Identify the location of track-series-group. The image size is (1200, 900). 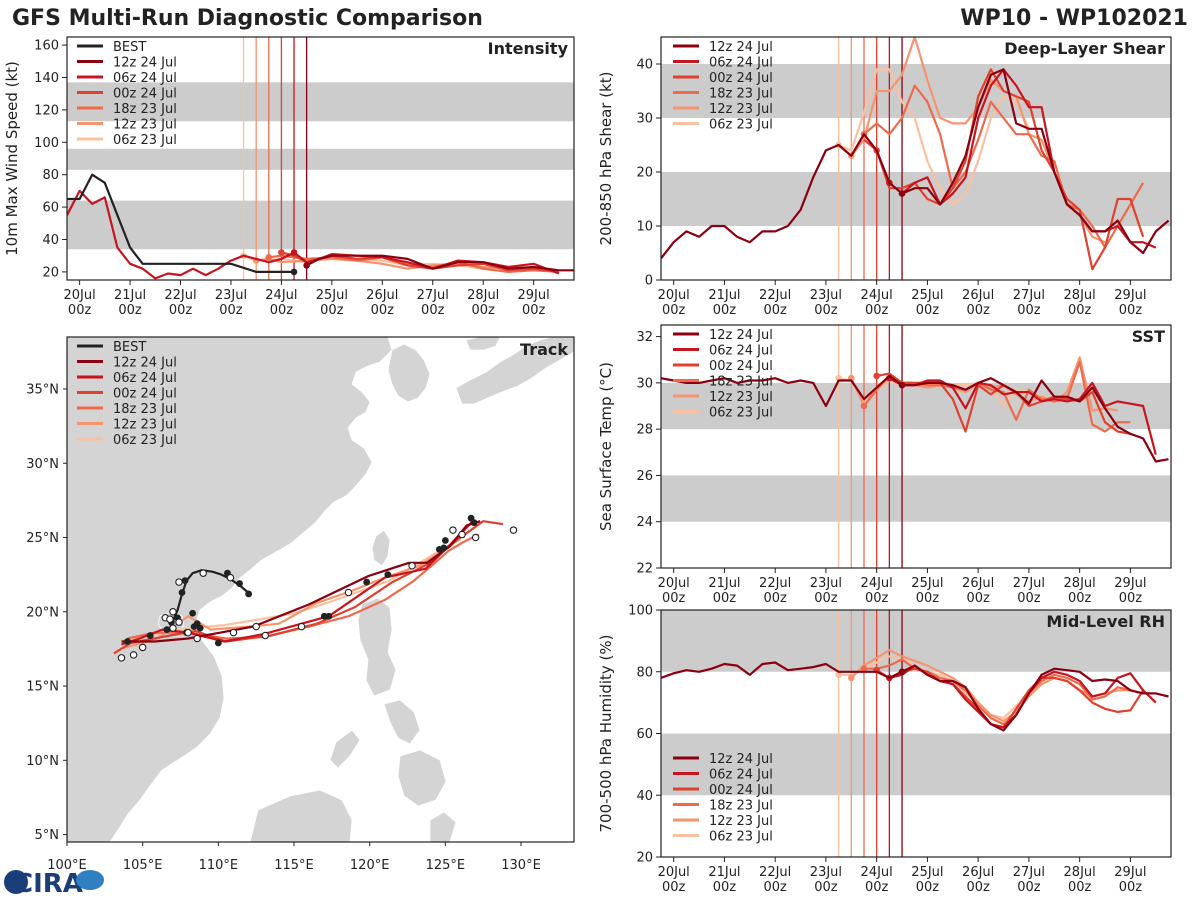
(315, 588).